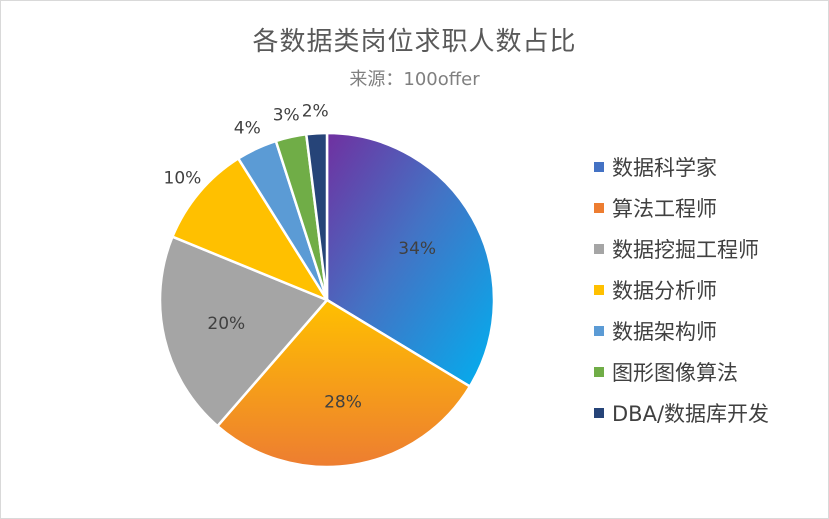  I want to click on slice-data-label: 20%, so click(226, 324).